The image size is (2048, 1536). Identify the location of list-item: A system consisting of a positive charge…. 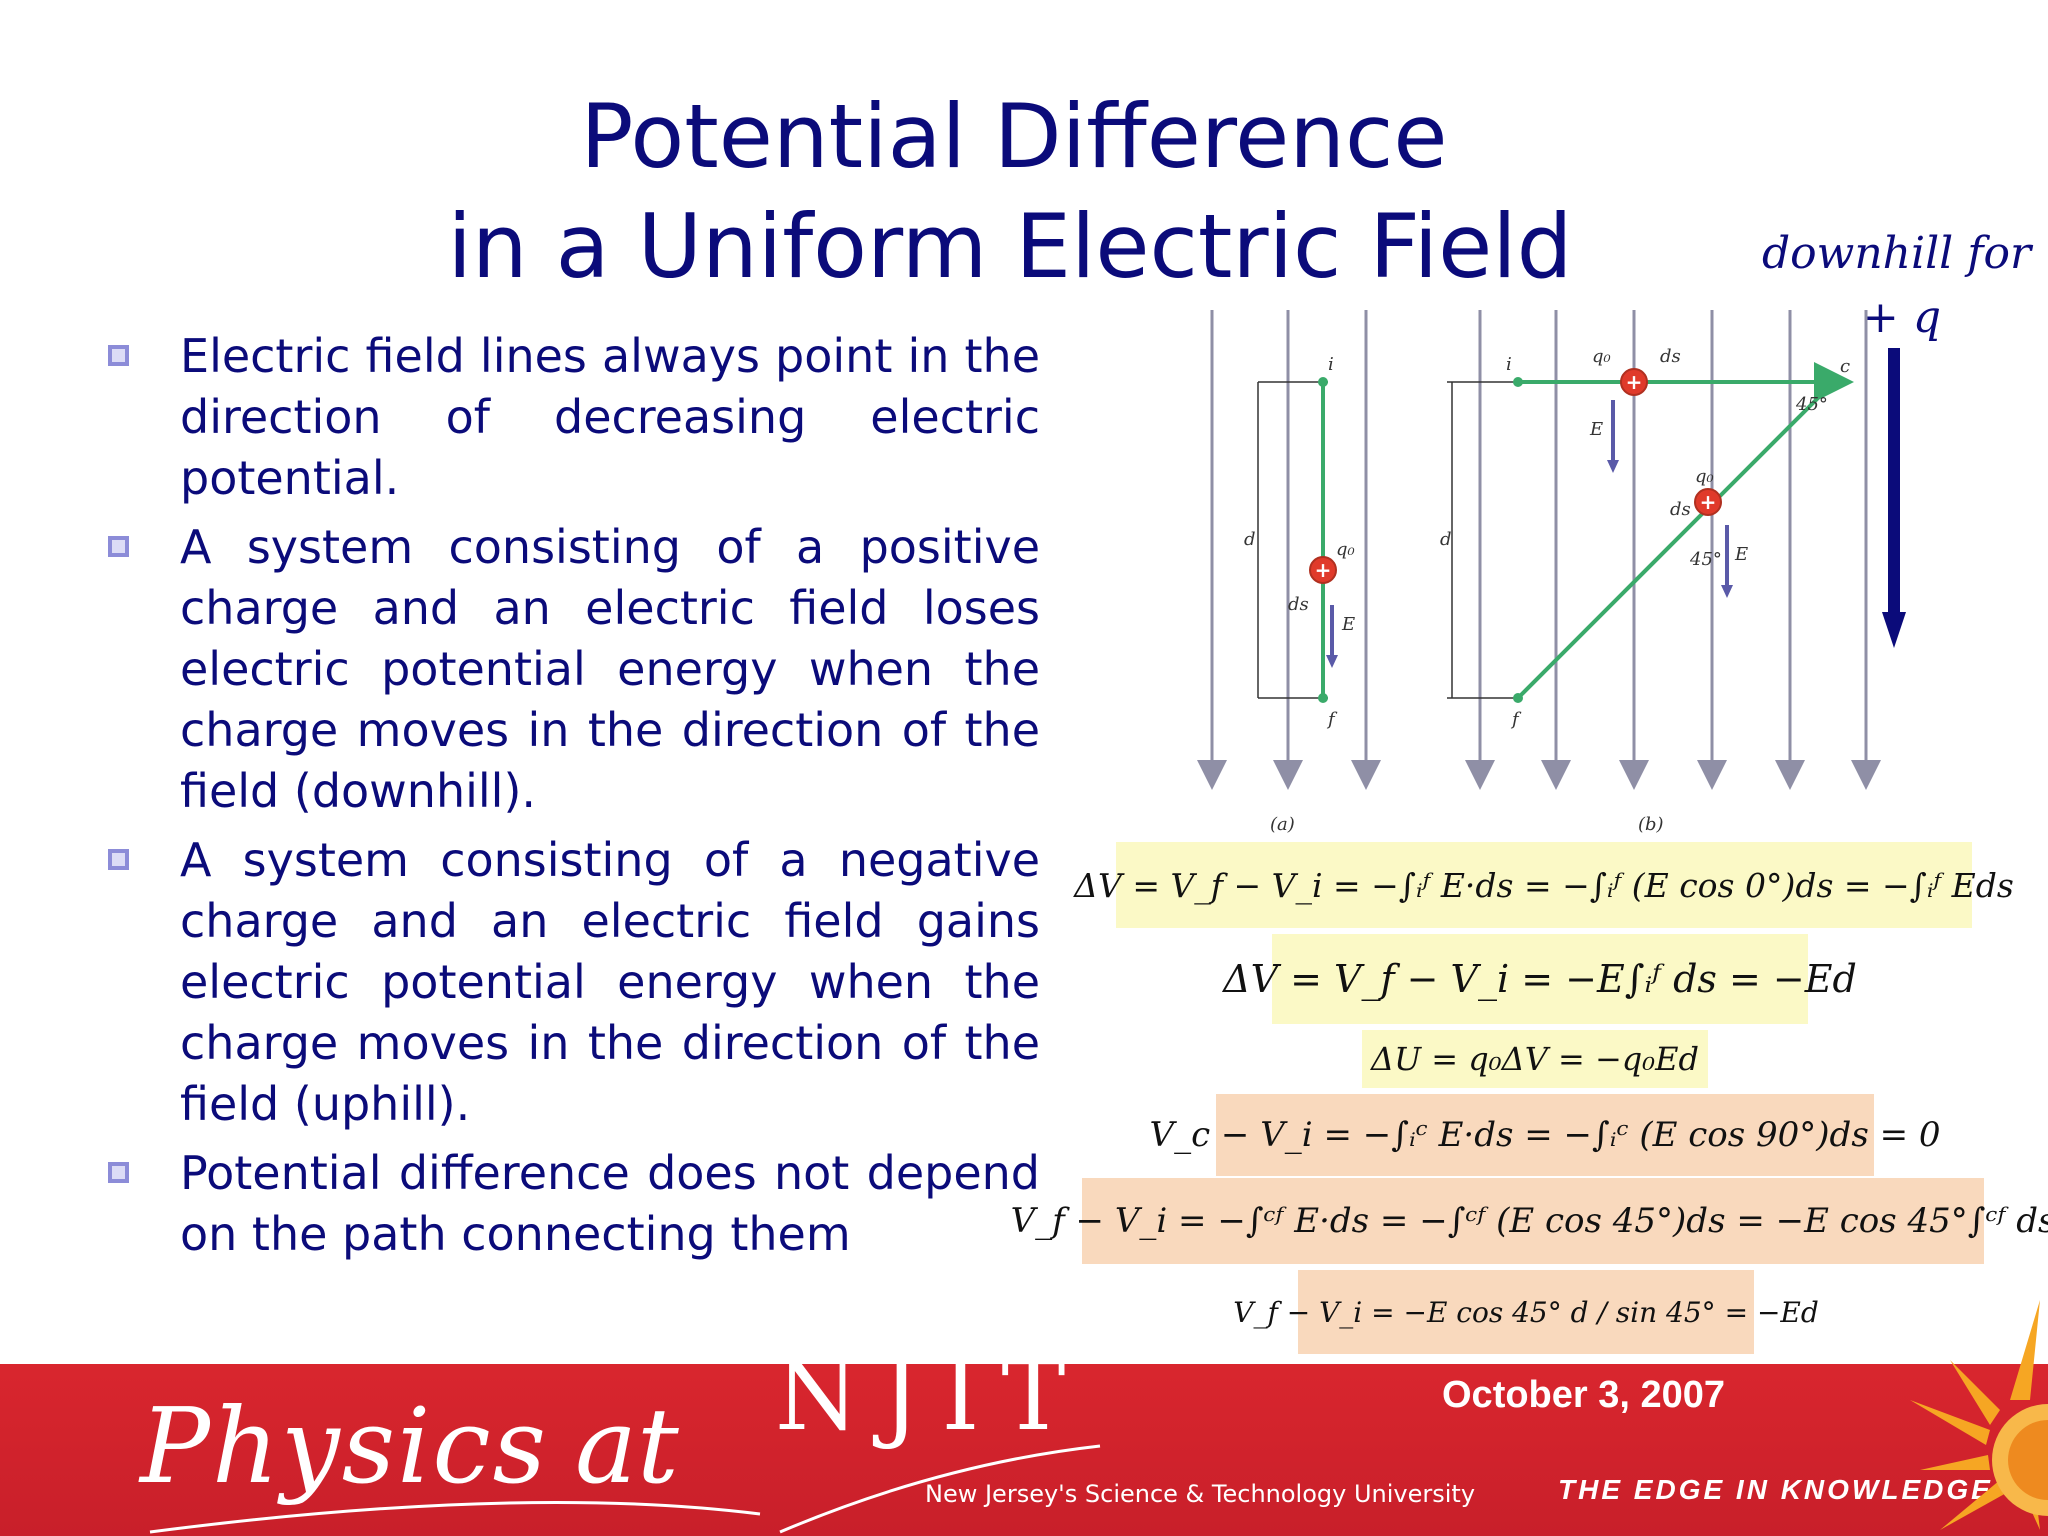
(570, 669).